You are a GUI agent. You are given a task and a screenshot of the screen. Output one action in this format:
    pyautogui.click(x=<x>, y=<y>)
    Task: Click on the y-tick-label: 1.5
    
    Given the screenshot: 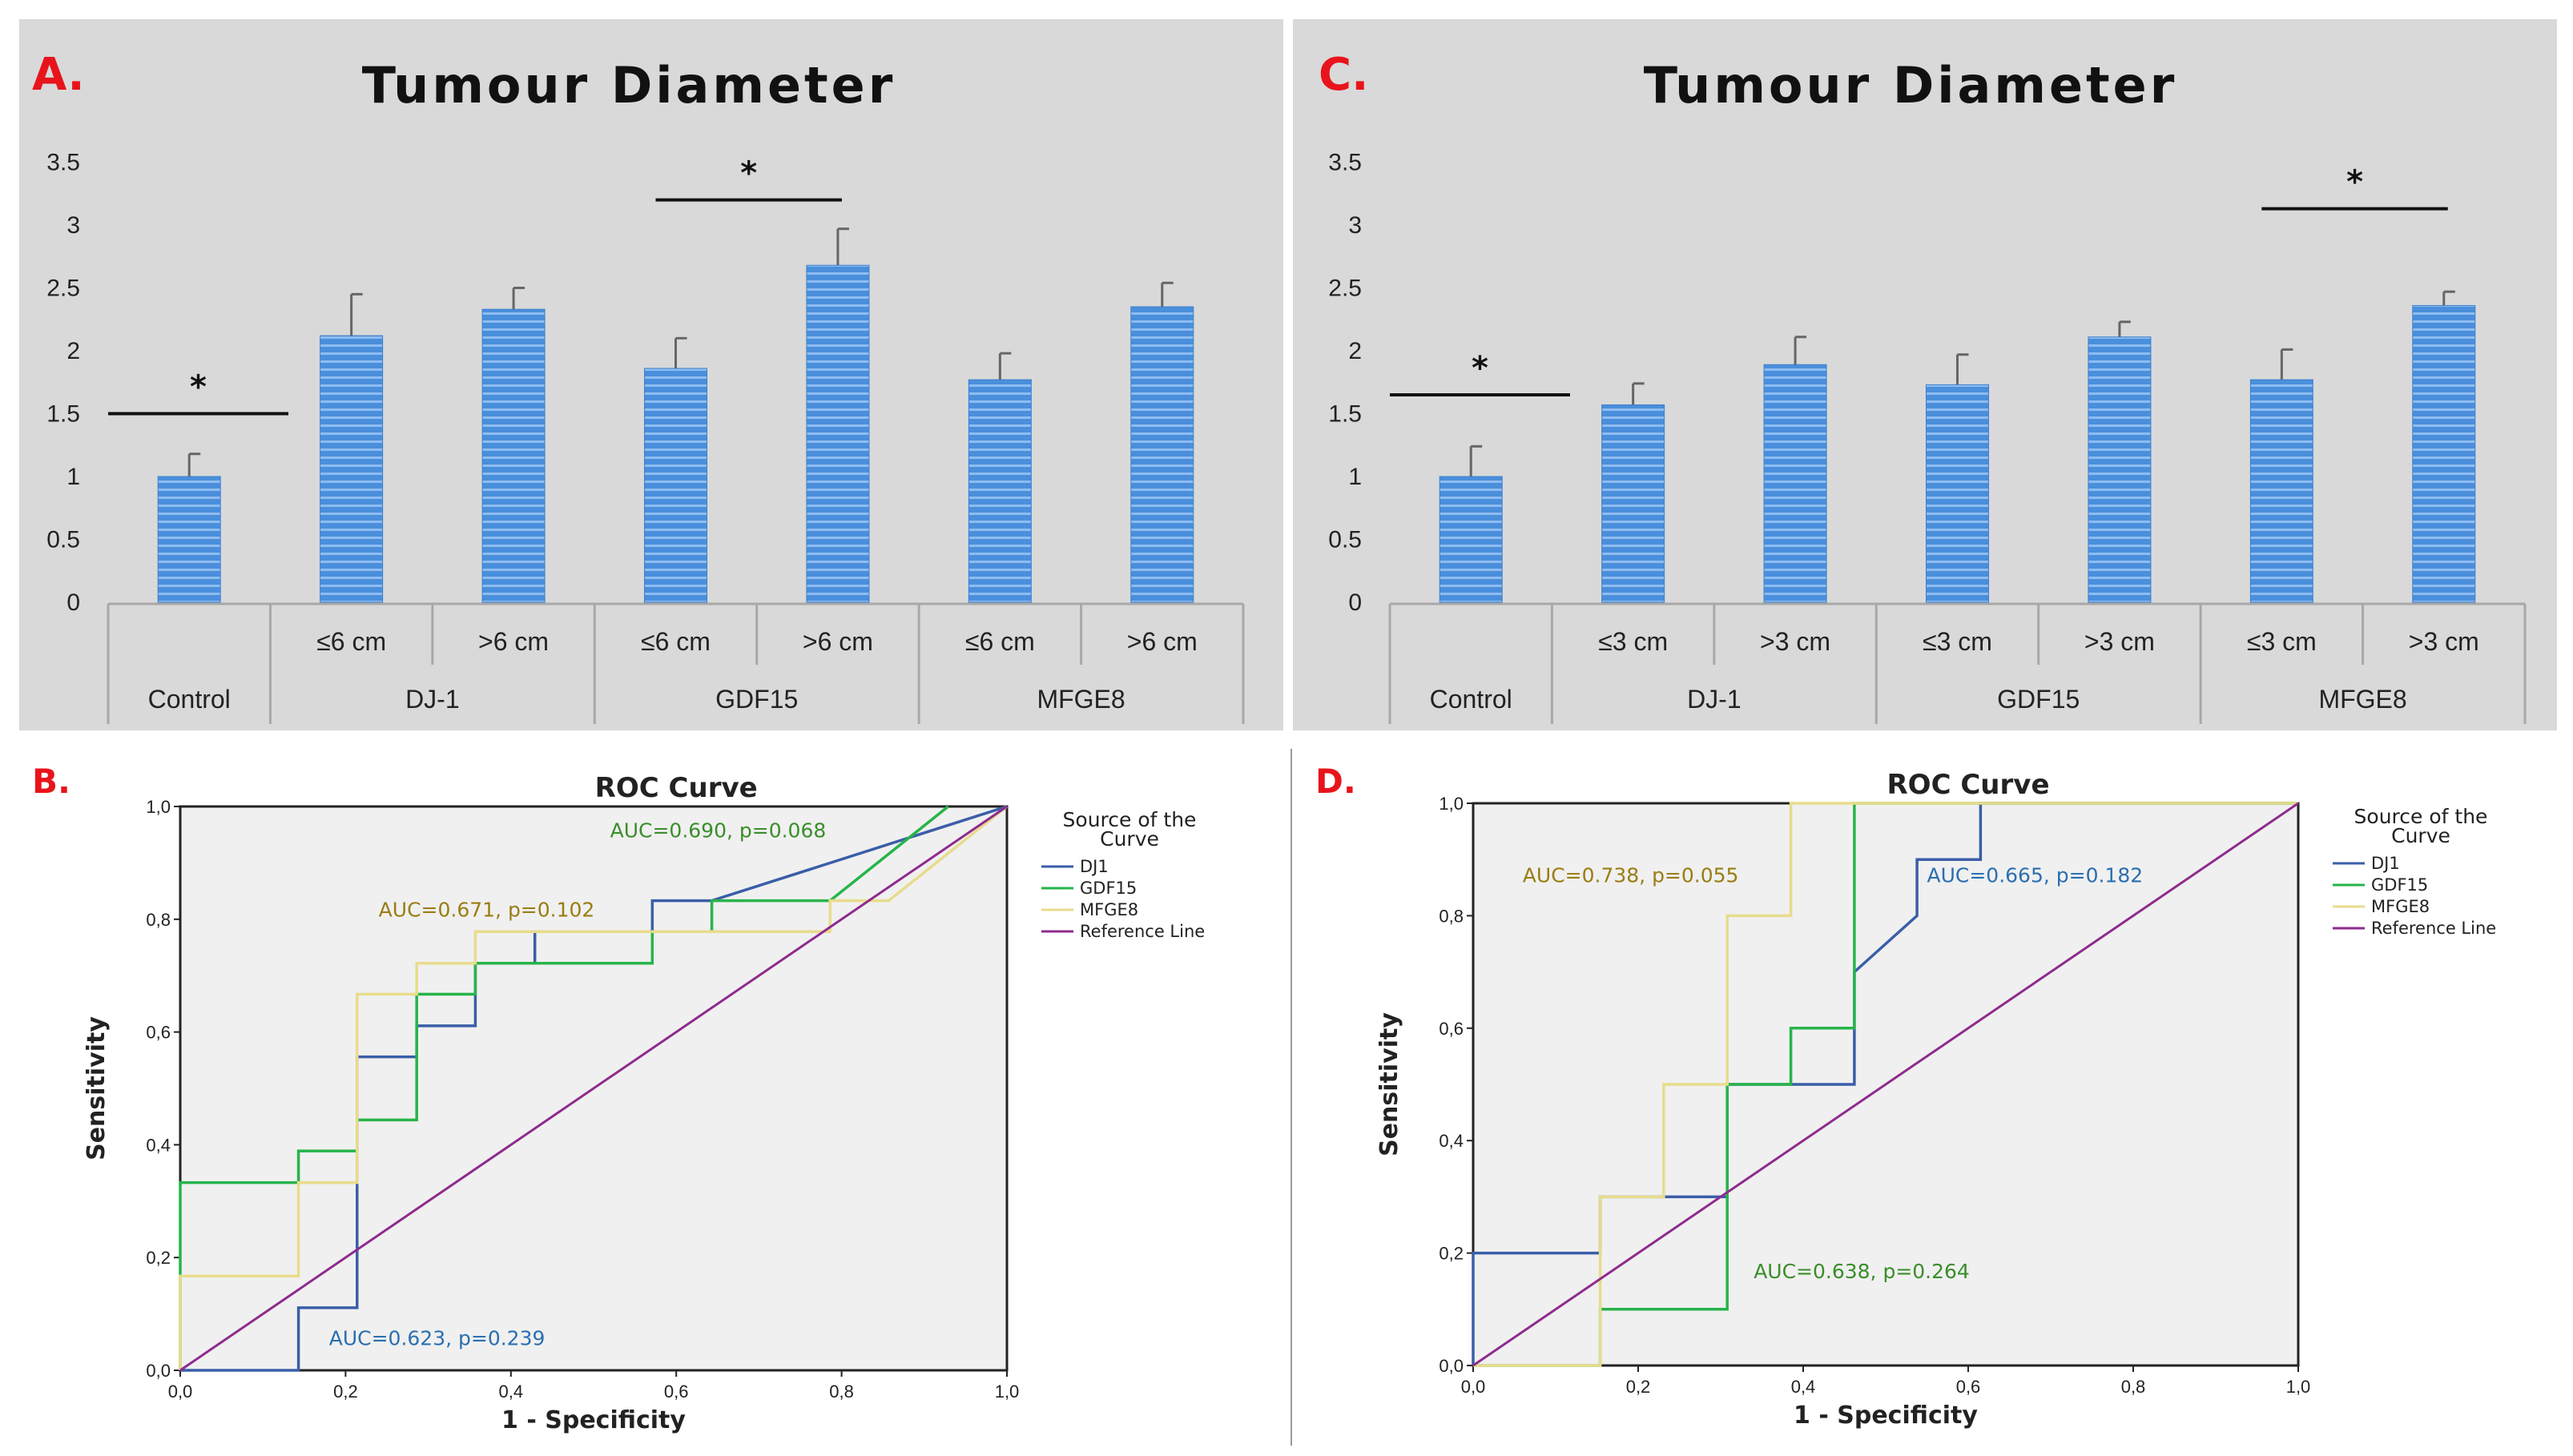 What is the action you would take?
    pyautogui.click(x=63, y=414)
    